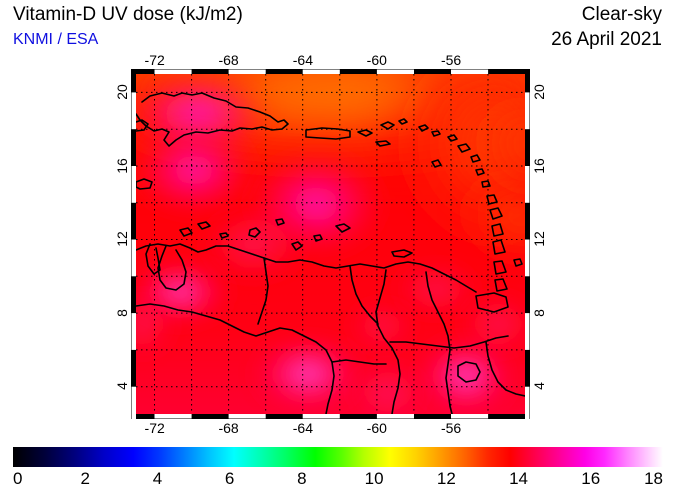 This screenshot has height=490, width=675. I want to click on colorbar-tick-label: 12, so click(446, 478).